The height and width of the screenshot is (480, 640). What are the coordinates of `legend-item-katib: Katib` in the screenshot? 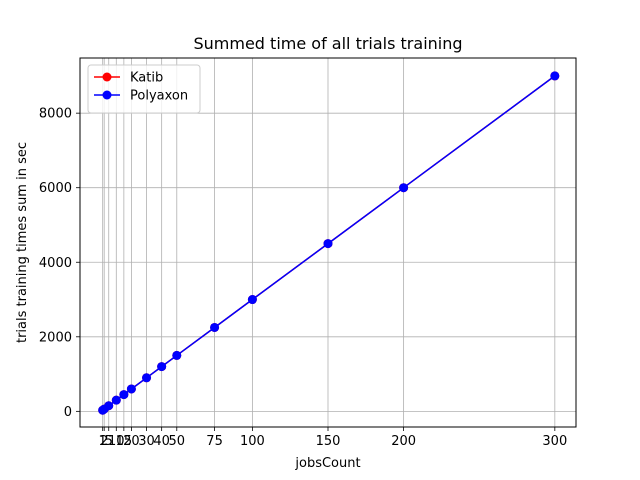 It's located at (128, 78).